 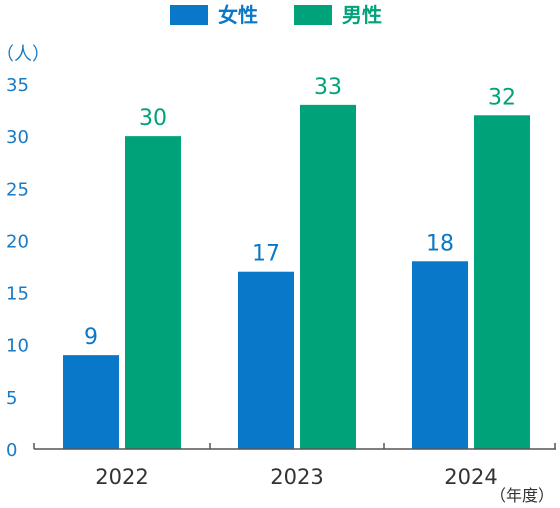 I want to click on data-label-female-2024: 18, so click(x=440, y=243).